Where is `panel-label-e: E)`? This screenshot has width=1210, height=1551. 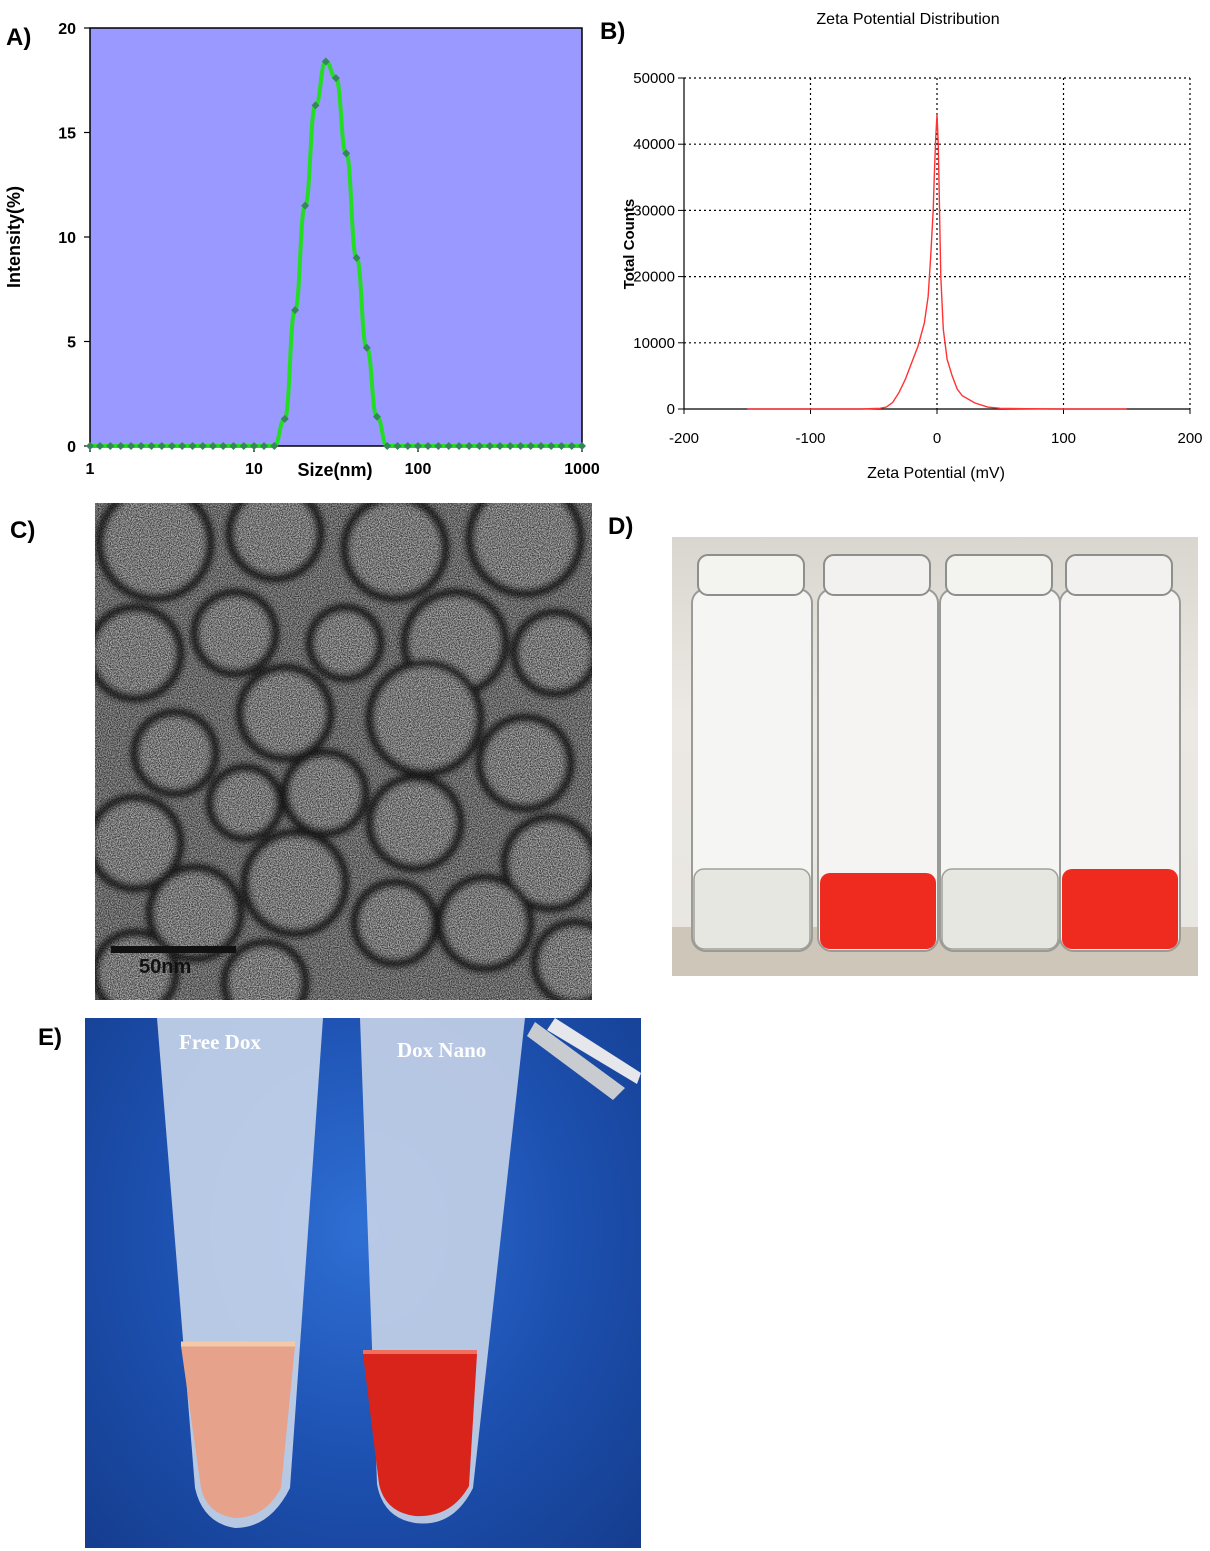
panel-label-e: E) is located at coordinates (50, 1037).